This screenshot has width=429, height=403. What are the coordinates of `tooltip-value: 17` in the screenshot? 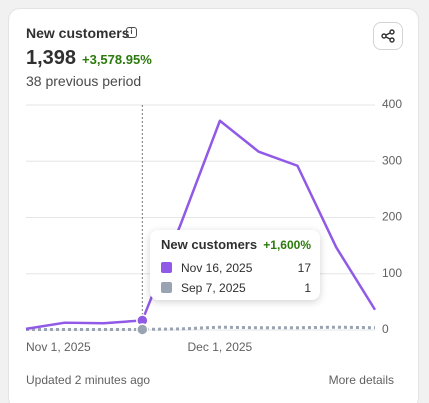 It's located at (304, 268).